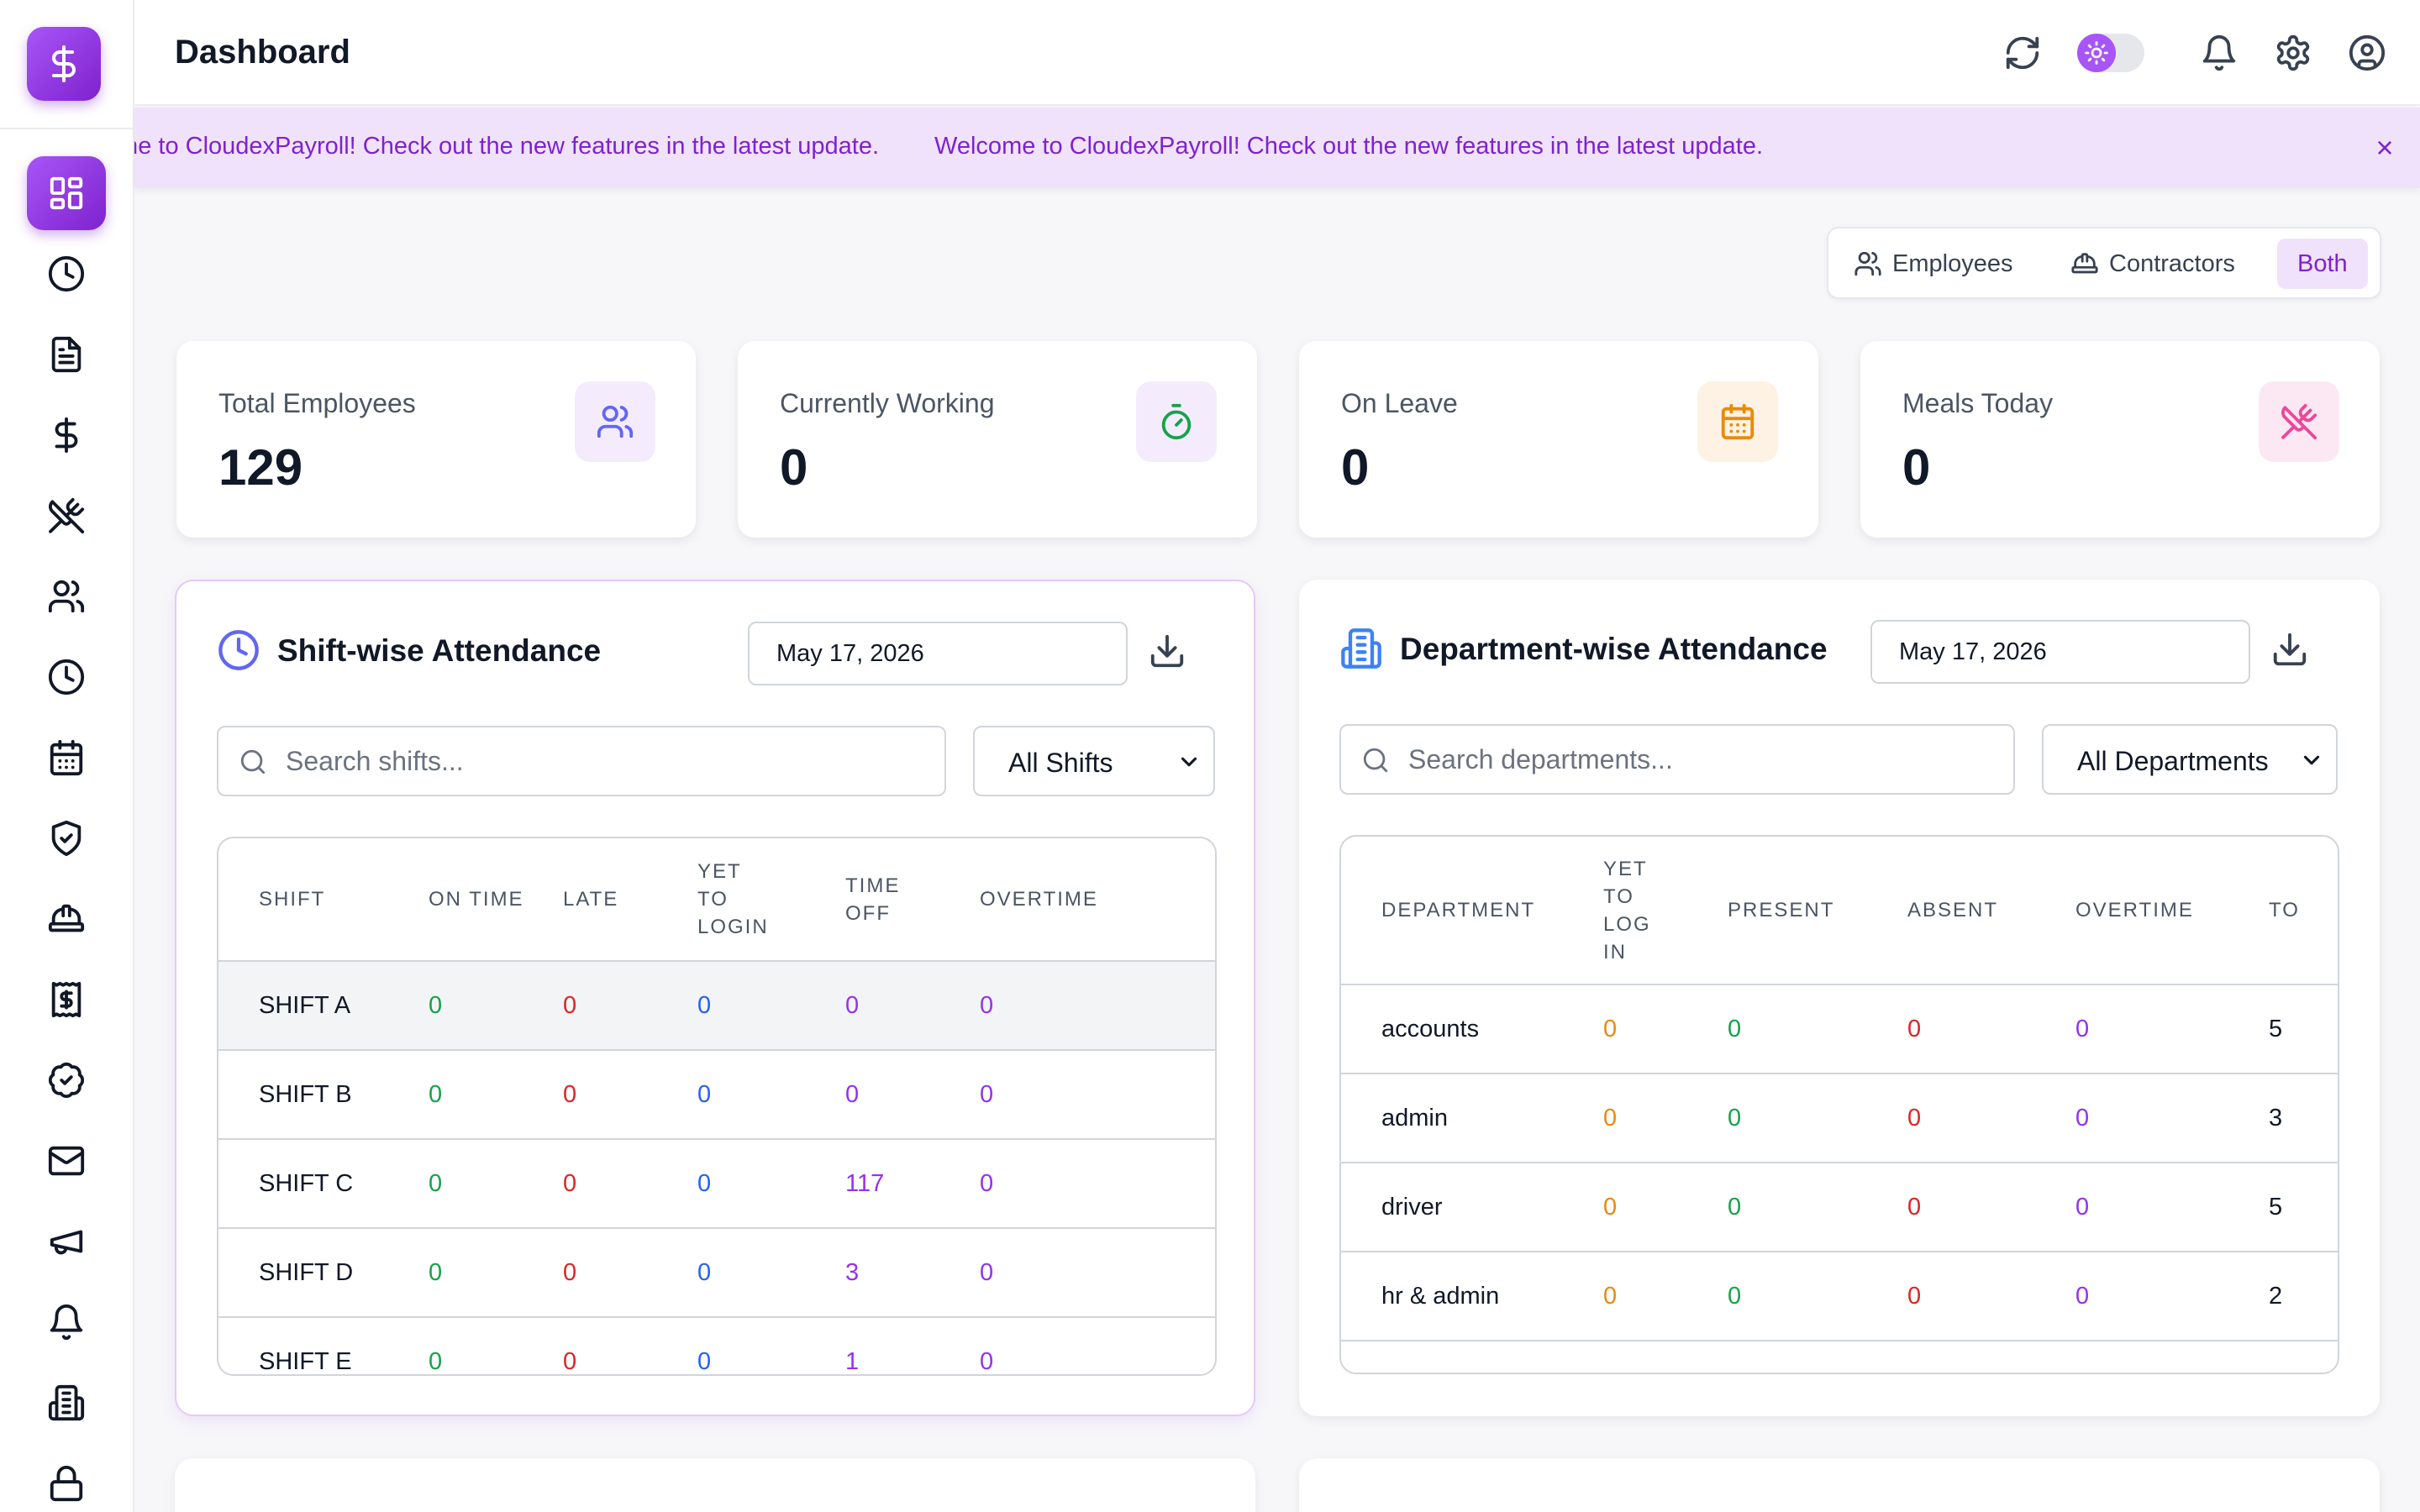  I want to click on table-row: driver 0 0 0 0 5, so click(1840, 1207).